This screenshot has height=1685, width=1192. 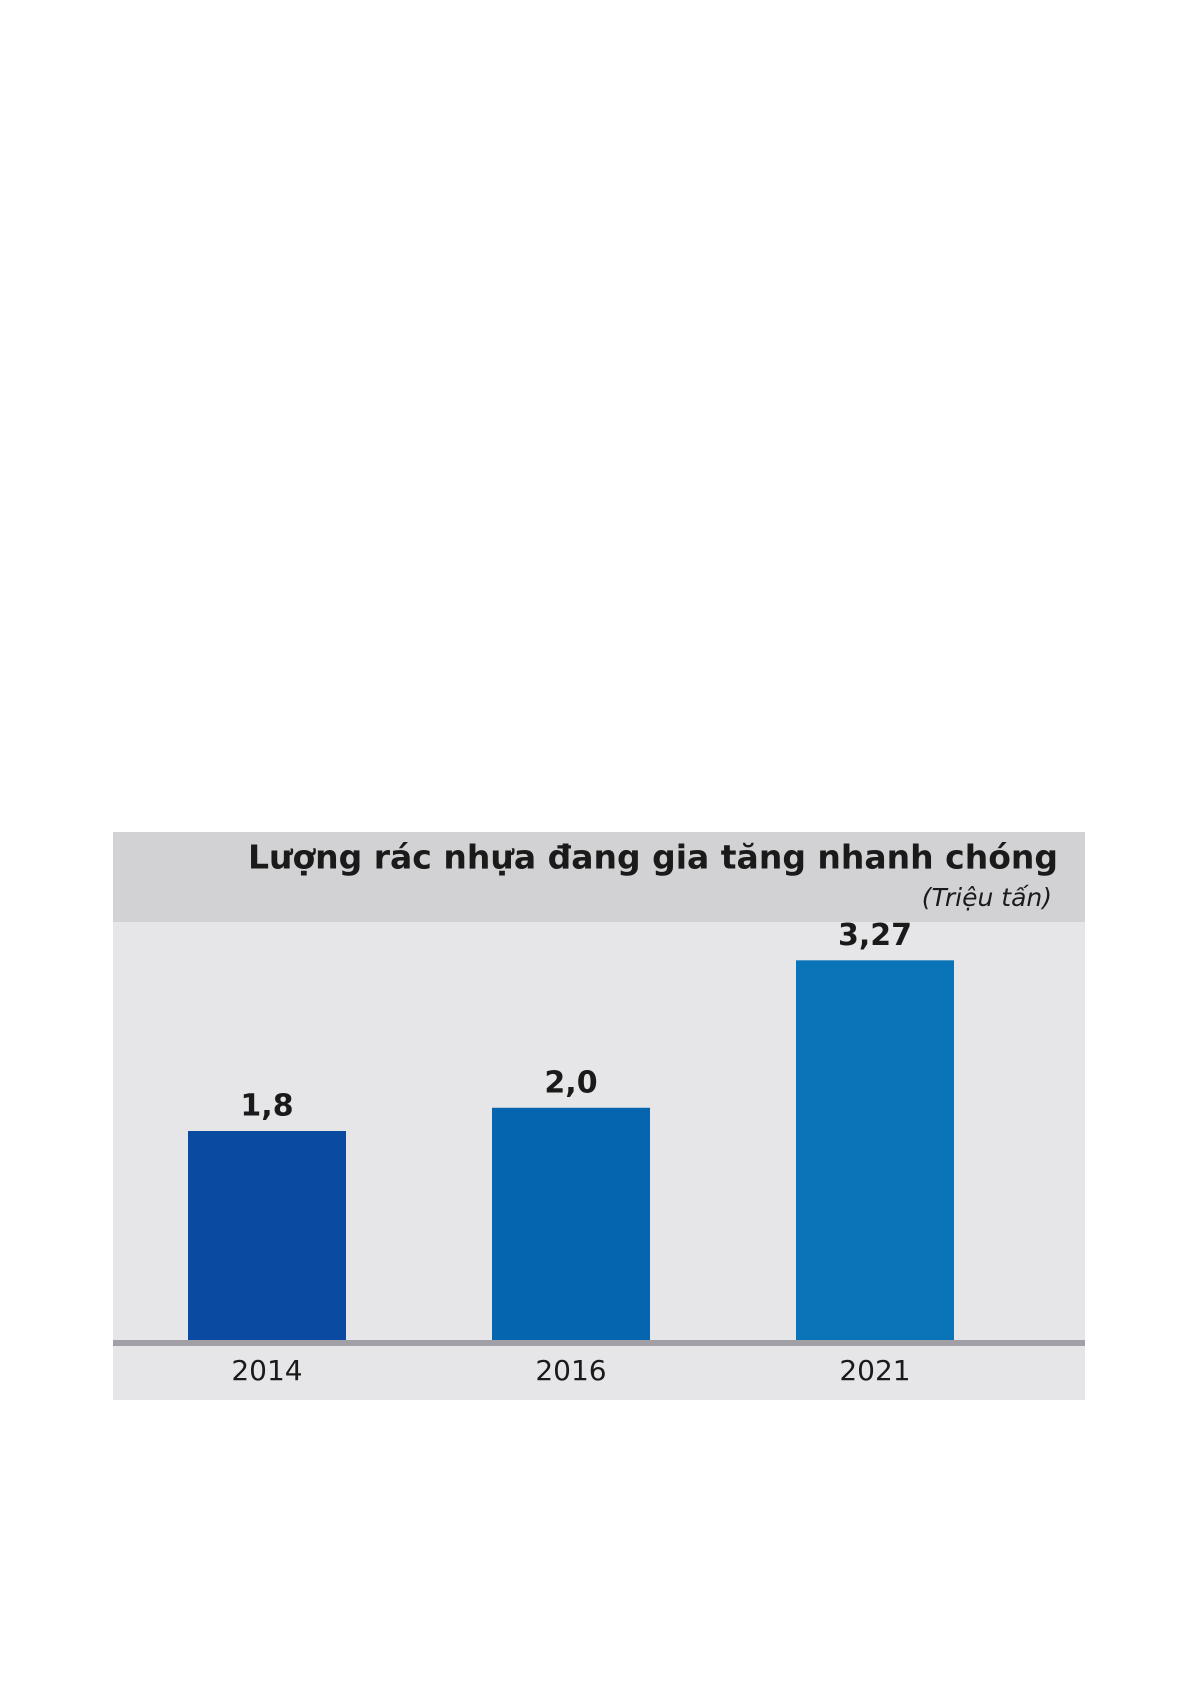 What do you see at coordinates (266, 1370) in the screenshot?
I see `x-tick-label: 2014` at bounding box center [266, 1370].